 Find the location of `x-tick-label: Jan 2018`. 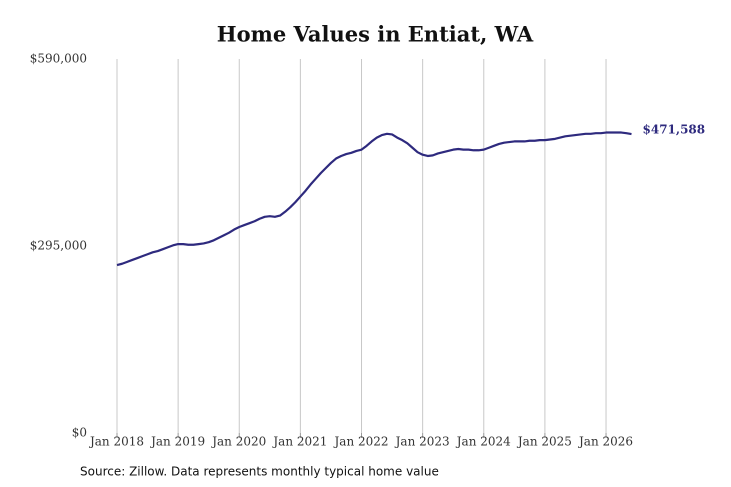

x-tick-label: Jan 2018 is located at coordinates (116, 442).